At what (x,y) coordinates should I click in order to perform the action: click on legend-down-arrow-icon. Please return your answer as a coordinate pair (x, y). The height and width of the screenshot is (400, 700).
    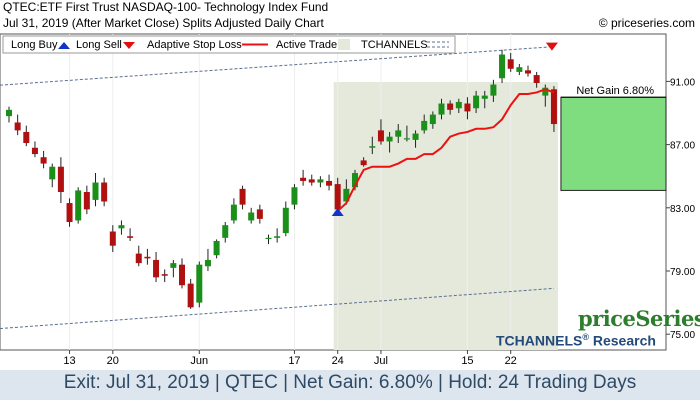
    Looking at the image, I should click on (129, 45).